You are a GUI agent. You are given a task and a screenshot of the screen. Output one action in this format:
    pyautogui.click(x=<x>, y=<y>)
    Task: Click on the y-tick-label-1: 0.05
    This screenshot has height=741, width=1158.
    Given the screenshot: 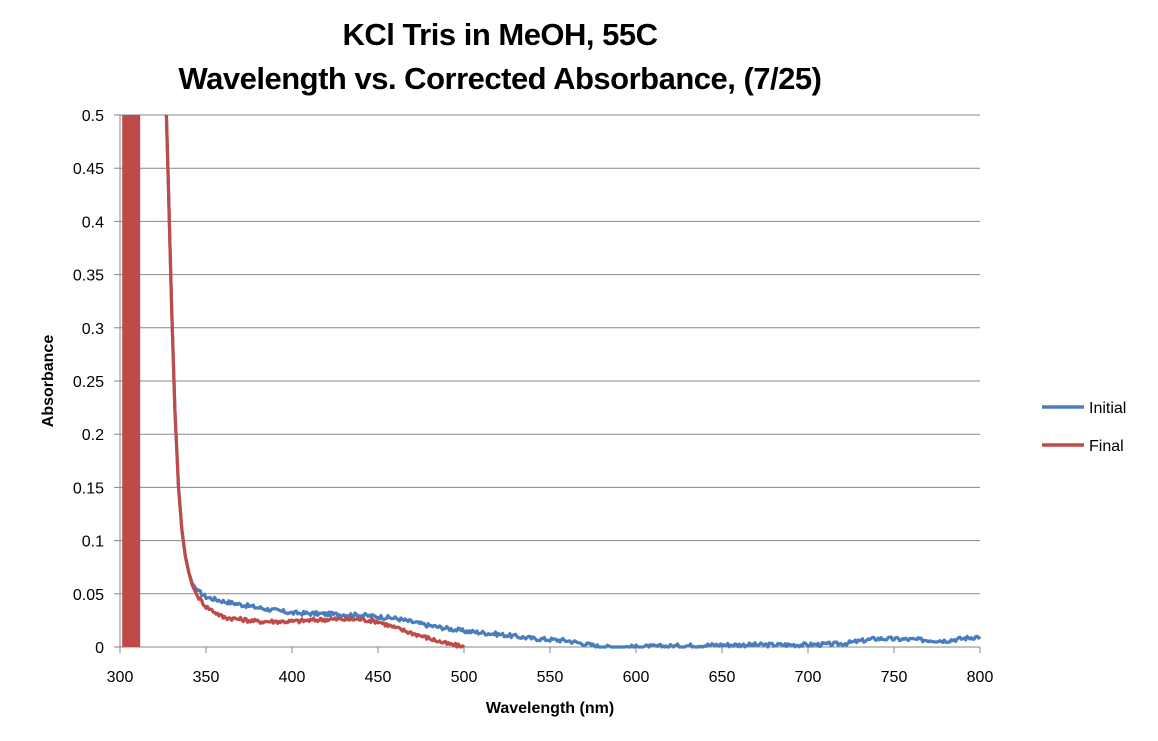 What is the action you would take?
    pyautogui.click(x=88, y=595)
    